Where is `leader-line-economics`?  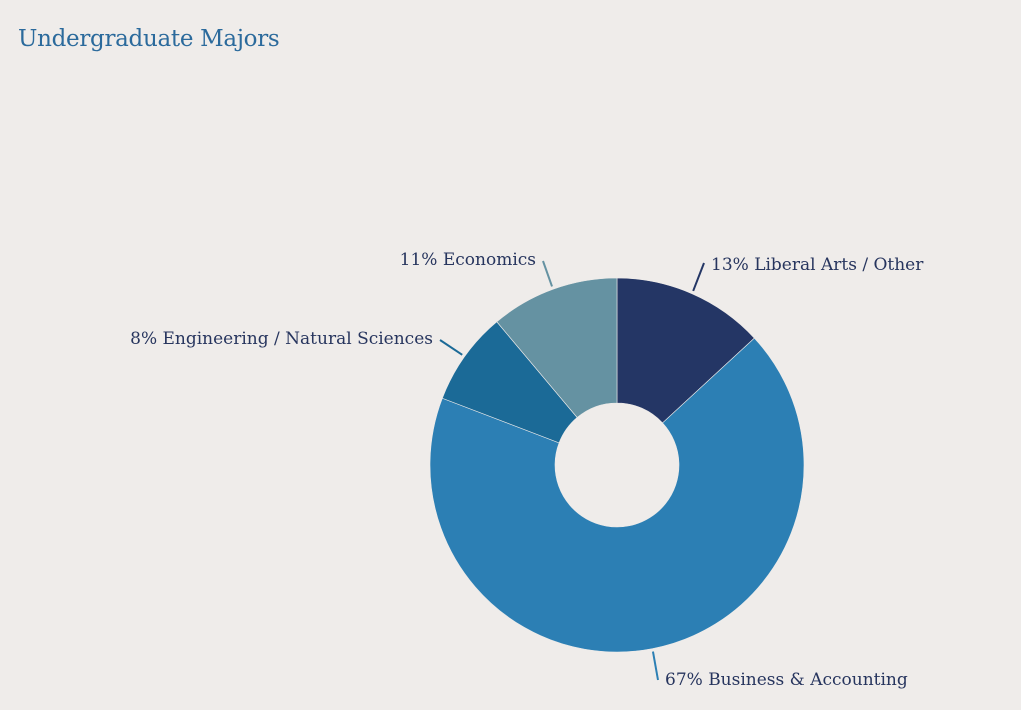 leader-line-economics is located at coordinates (547, 273).